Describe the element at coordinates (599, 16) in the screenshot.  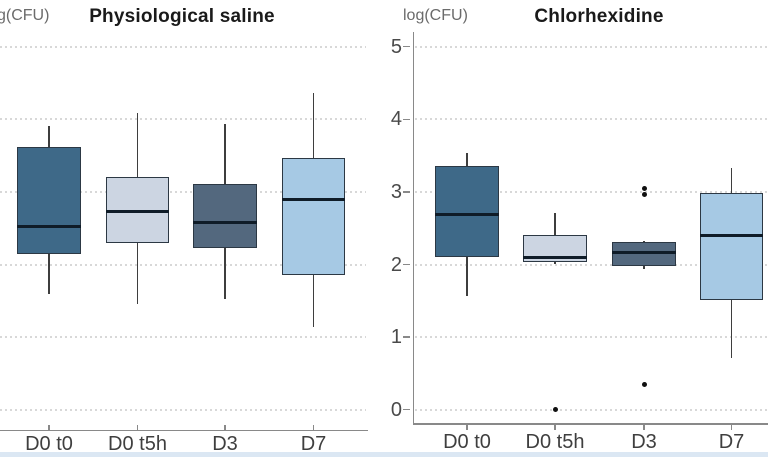
I see `panel-title-chlorhexidine: Chlorhexidine` at that location.